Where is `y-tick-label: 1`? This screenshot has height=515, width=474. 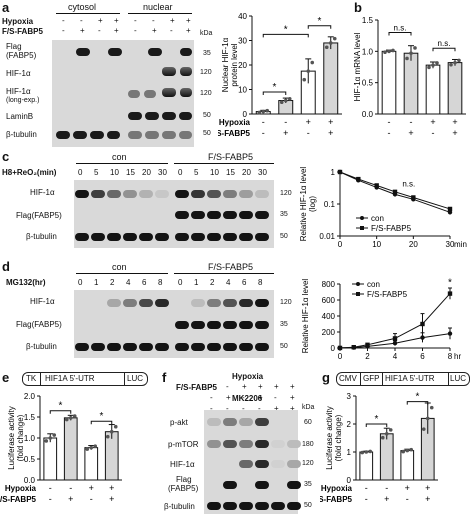 y-tick-label: 1 is located at coordinates (333, 172).